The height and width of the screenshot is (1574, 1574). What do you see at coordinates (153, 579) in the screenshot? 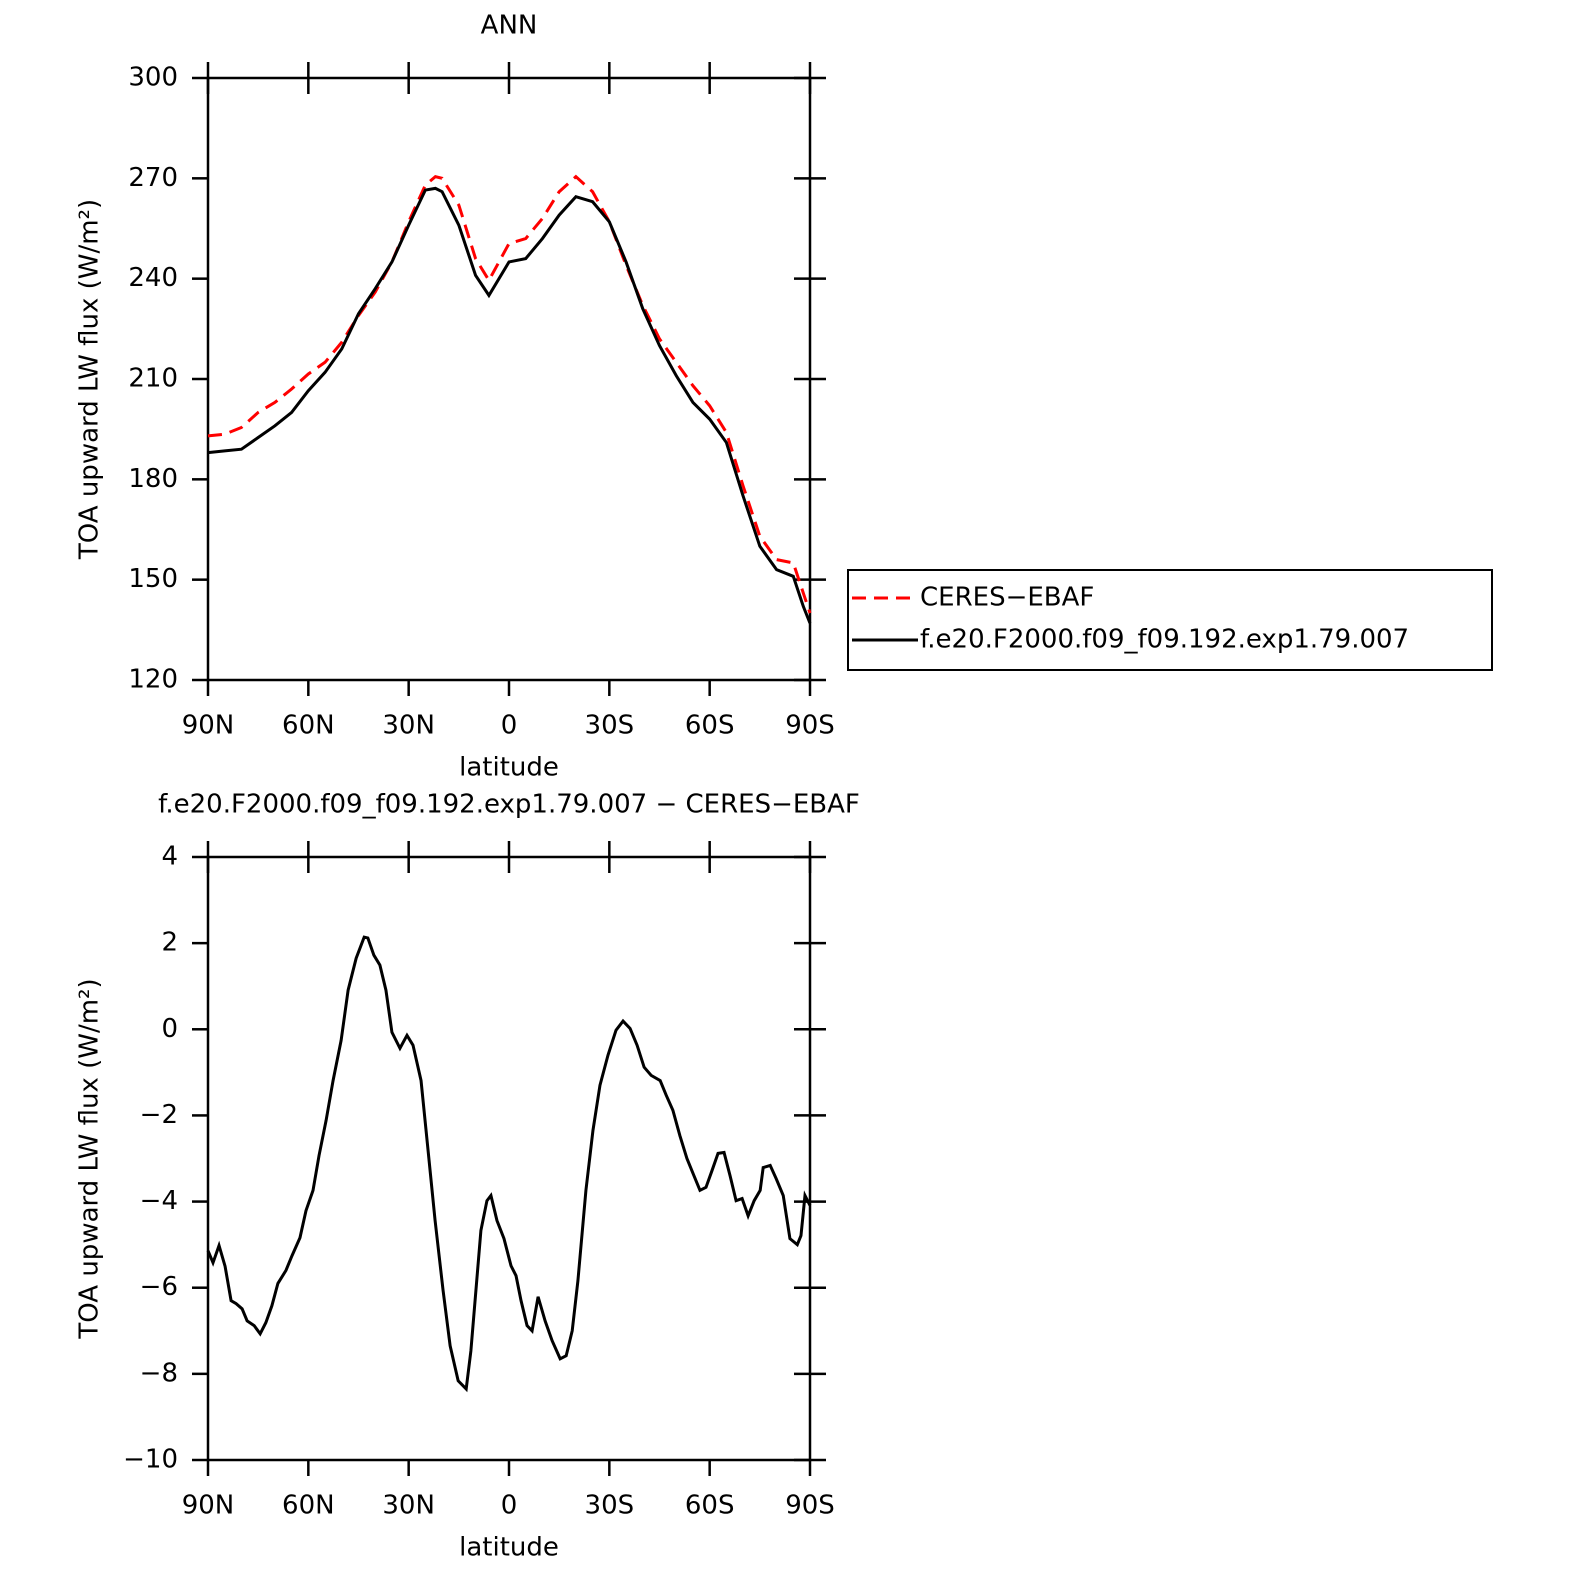
I see `y-tick-label: 150` at bounding box center [153, 579].